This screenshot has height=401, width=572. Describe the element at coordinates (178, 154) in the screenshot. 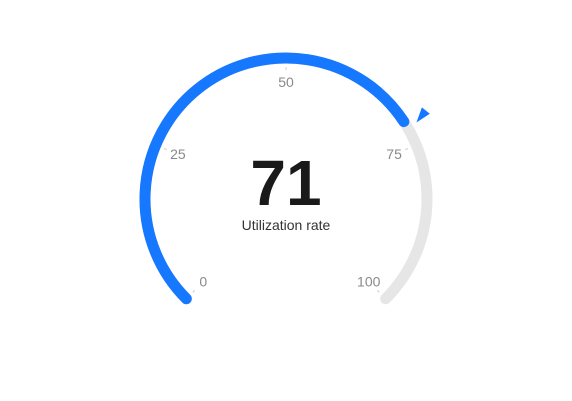

I see `gauge-tick-label: 25` at that location.